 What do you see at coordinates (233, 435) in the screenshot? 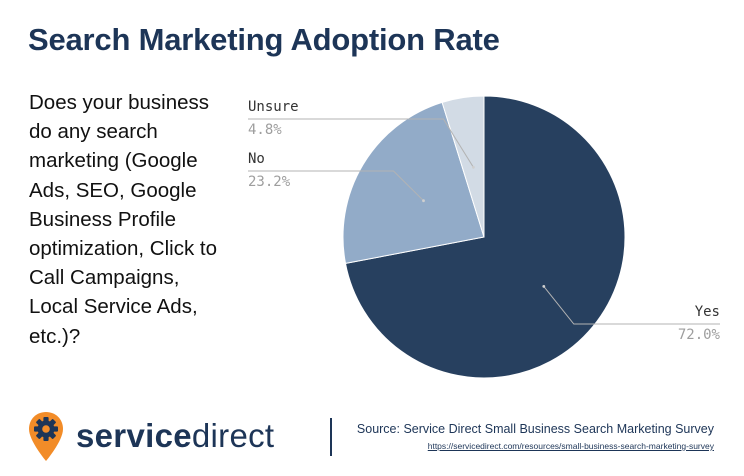
I see `logo-word-direct: direct` at bounding box center [233, 435].